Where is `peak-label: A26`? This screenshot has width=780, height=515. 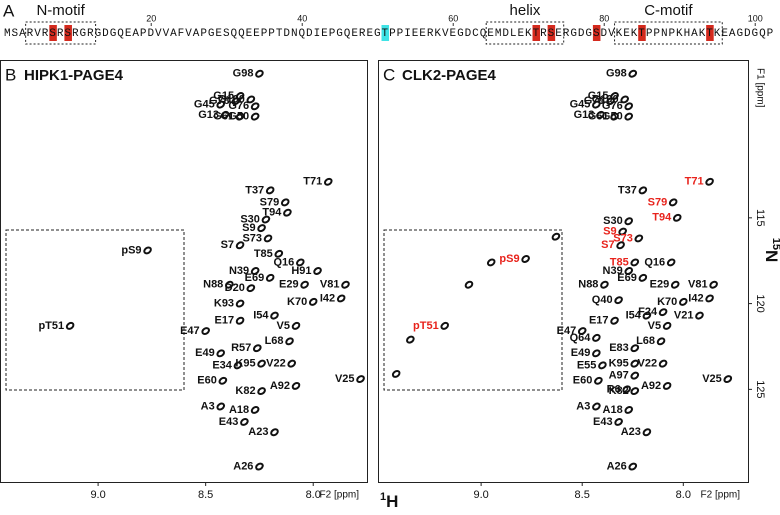
peak-label: A26 is located at coordinates (243, 466).